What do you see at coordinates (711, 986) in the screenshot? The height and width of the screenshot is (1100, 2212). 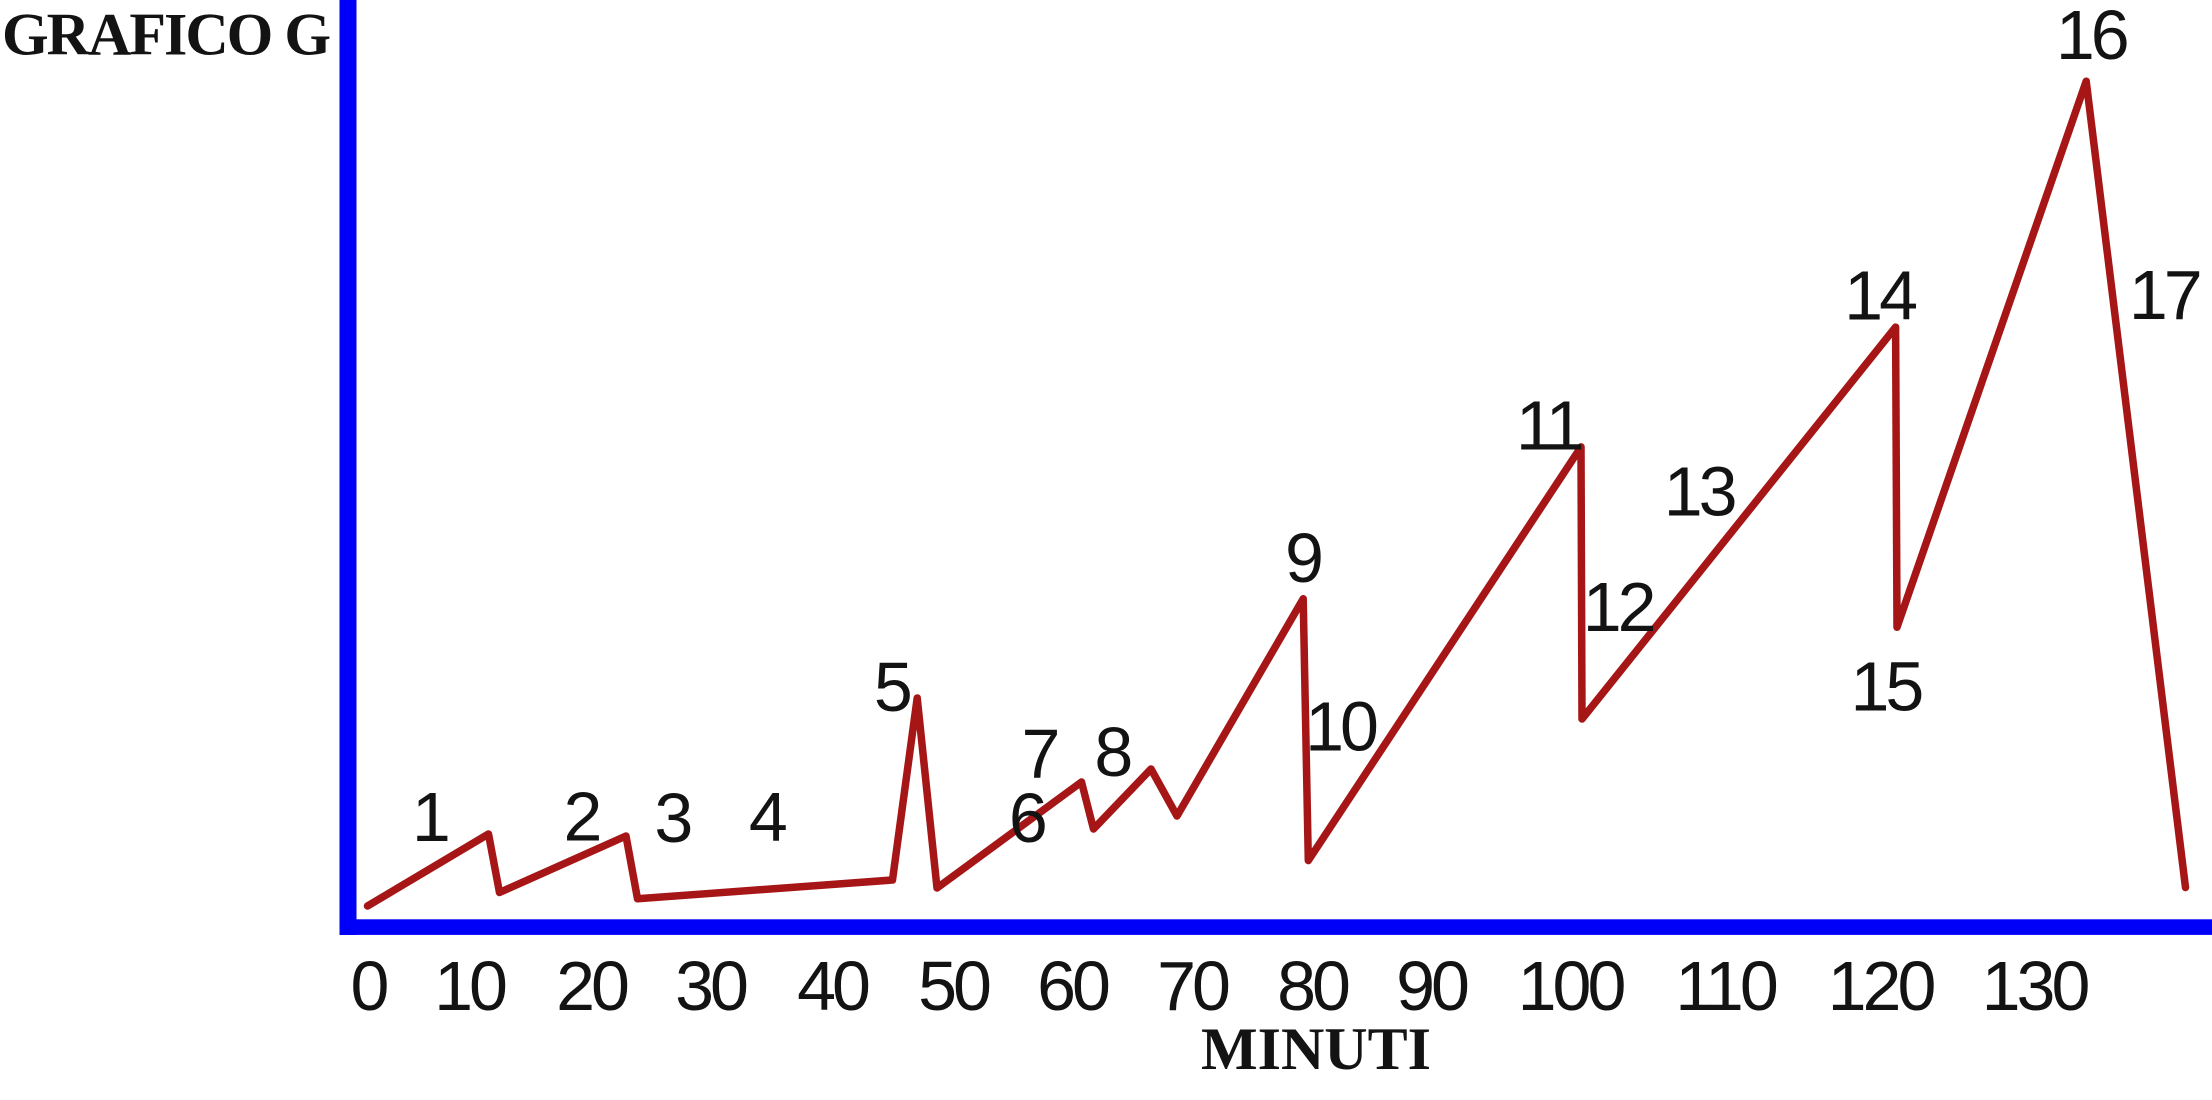 I see `svg-text: 30` at bounding box center [711, 986].